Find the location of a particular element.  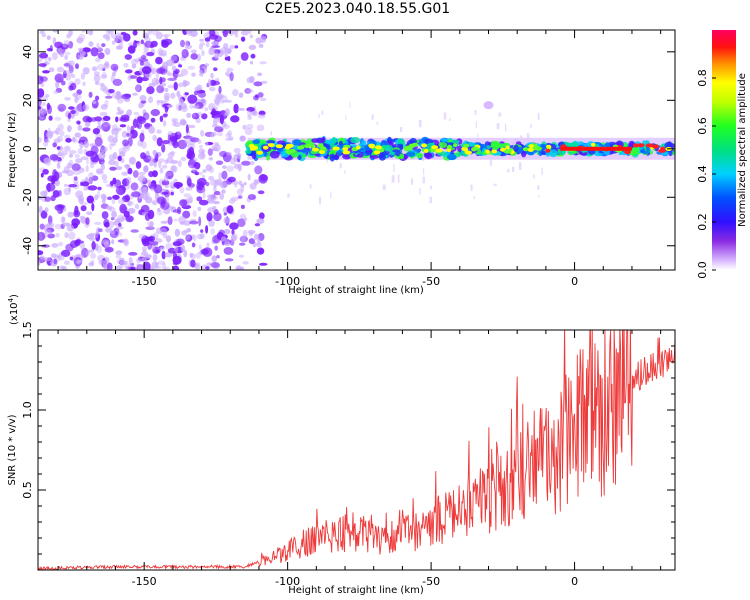

x-tick-label: -150 is located at coordinates (144, 581).